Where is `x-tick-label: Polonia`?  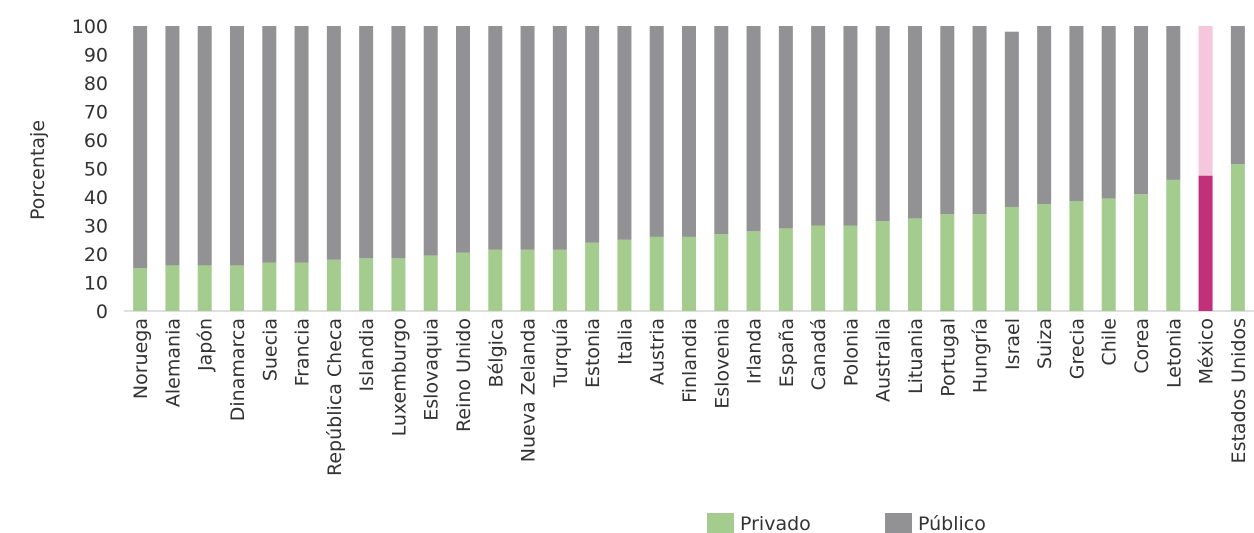
x-tick-label: Polonia is located at coordinates (851, 352).